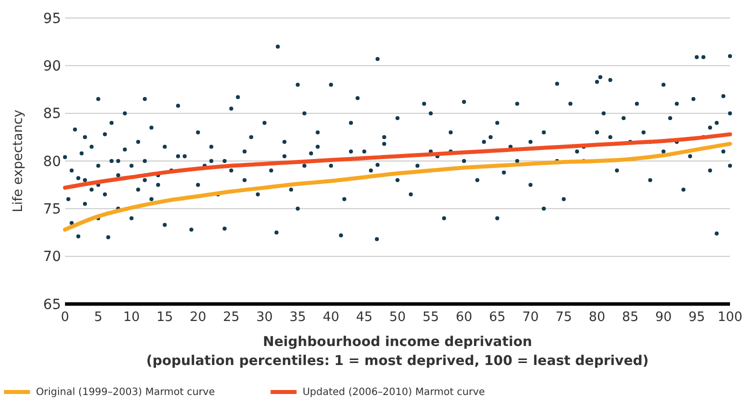  Describe the element at coordinates (52, 304) in the screenshot. I see `y-tick-label: 65` at that location.